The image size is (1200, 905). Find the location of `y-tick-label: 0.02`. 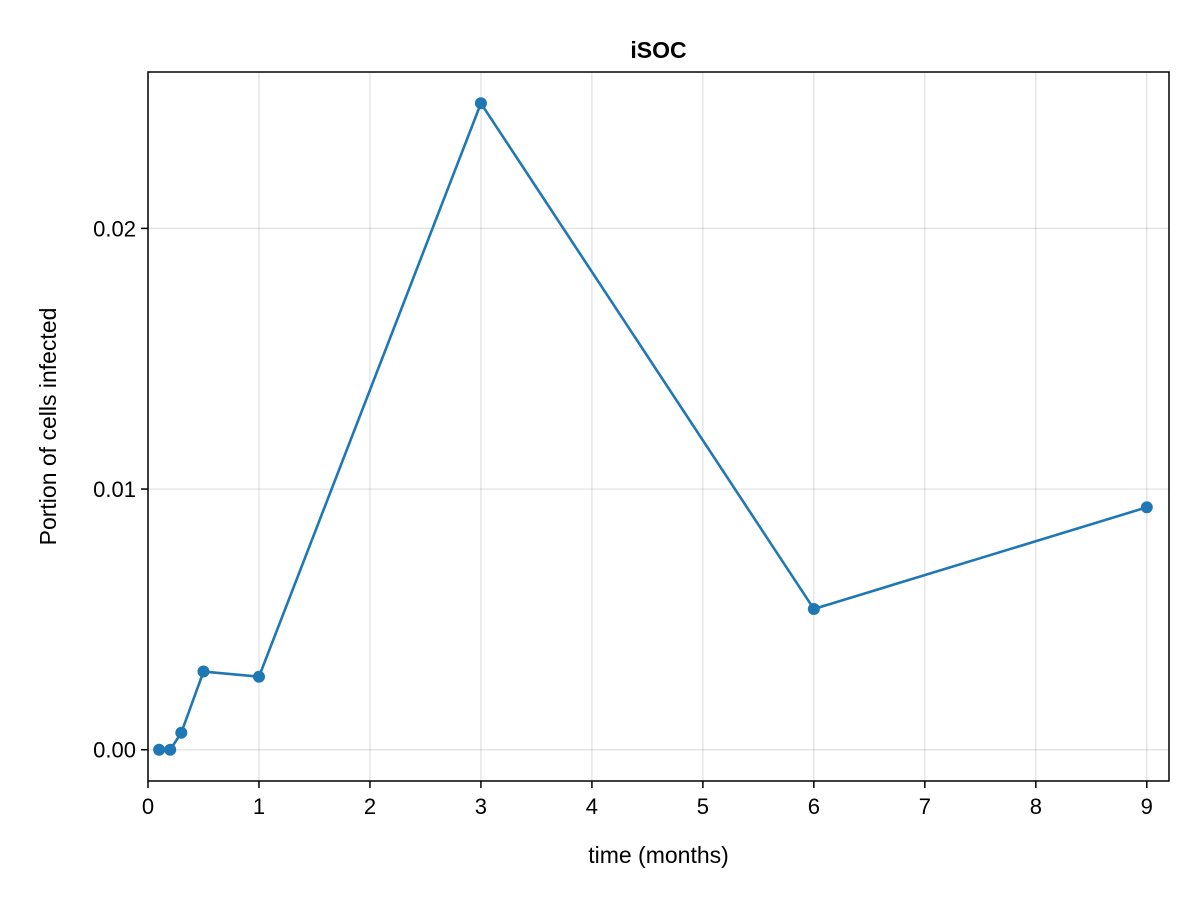

y-tick-label: 0.02 is located at coordinates (114, 228).